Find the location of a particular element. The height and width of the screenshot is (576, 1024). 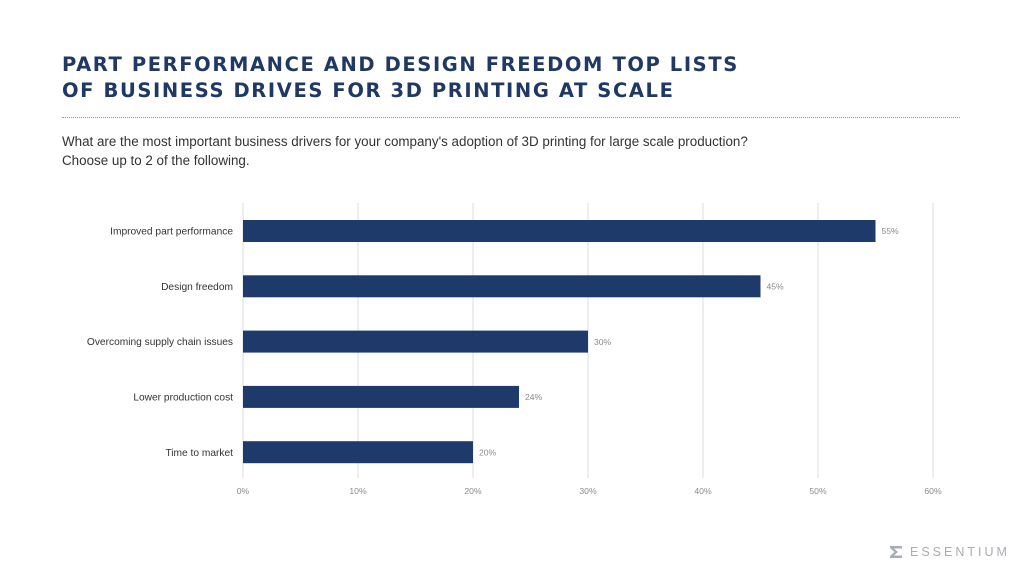

value-label: 45% is located at coordinates (776, 287).